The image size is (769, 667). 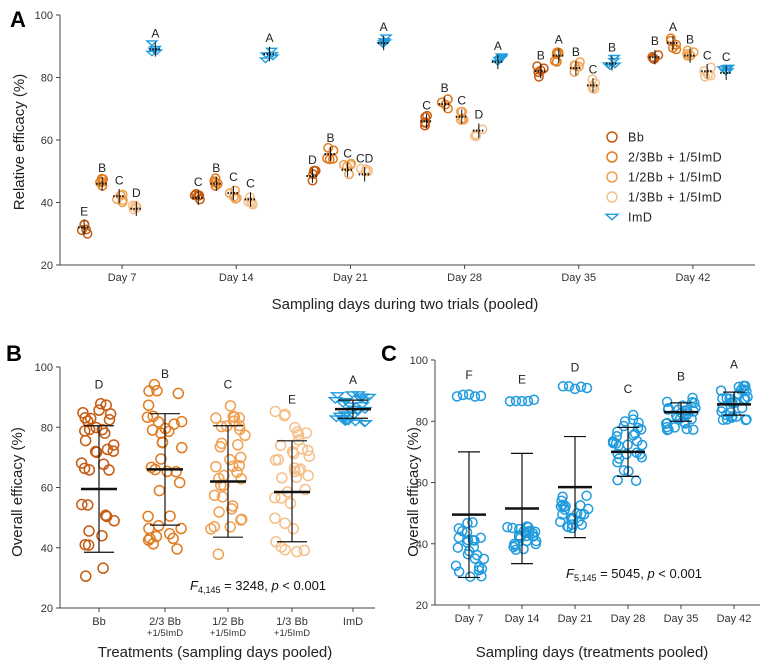 What do you see at coordinates (269, 47) in the screenshot?
I see `point-group: A` at bounding box center [269, 47].